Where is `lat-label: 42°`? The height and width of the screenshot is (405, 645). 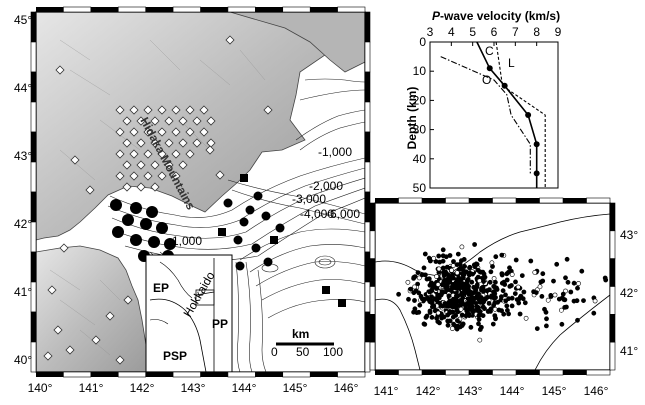 lat-label: 42° is located at coordinates (23, 224).